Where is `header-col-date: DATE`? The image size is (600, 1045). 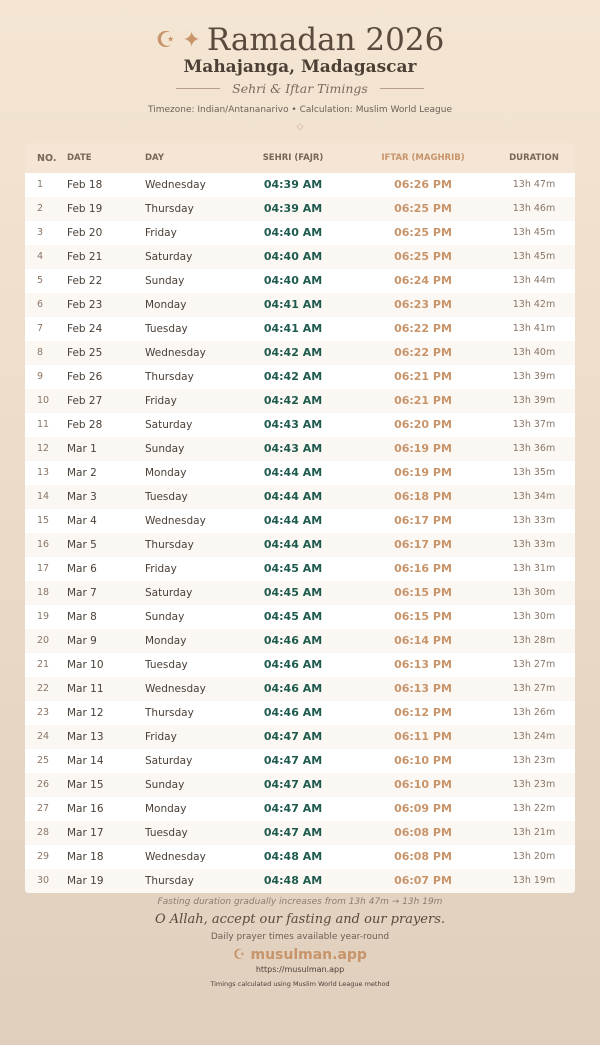 header-col-date: DATE is located at coordinates (79, 158).